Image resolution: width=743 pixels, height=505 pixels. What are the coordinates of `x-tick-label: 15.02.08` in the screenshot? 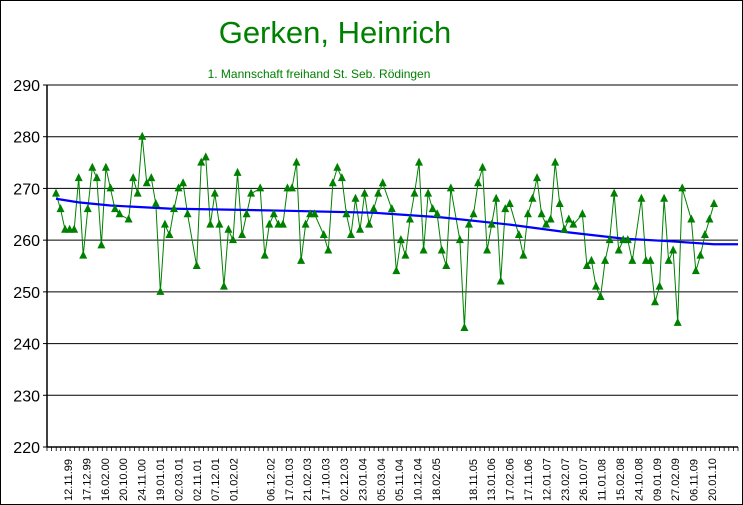 It's located at (621, 479).